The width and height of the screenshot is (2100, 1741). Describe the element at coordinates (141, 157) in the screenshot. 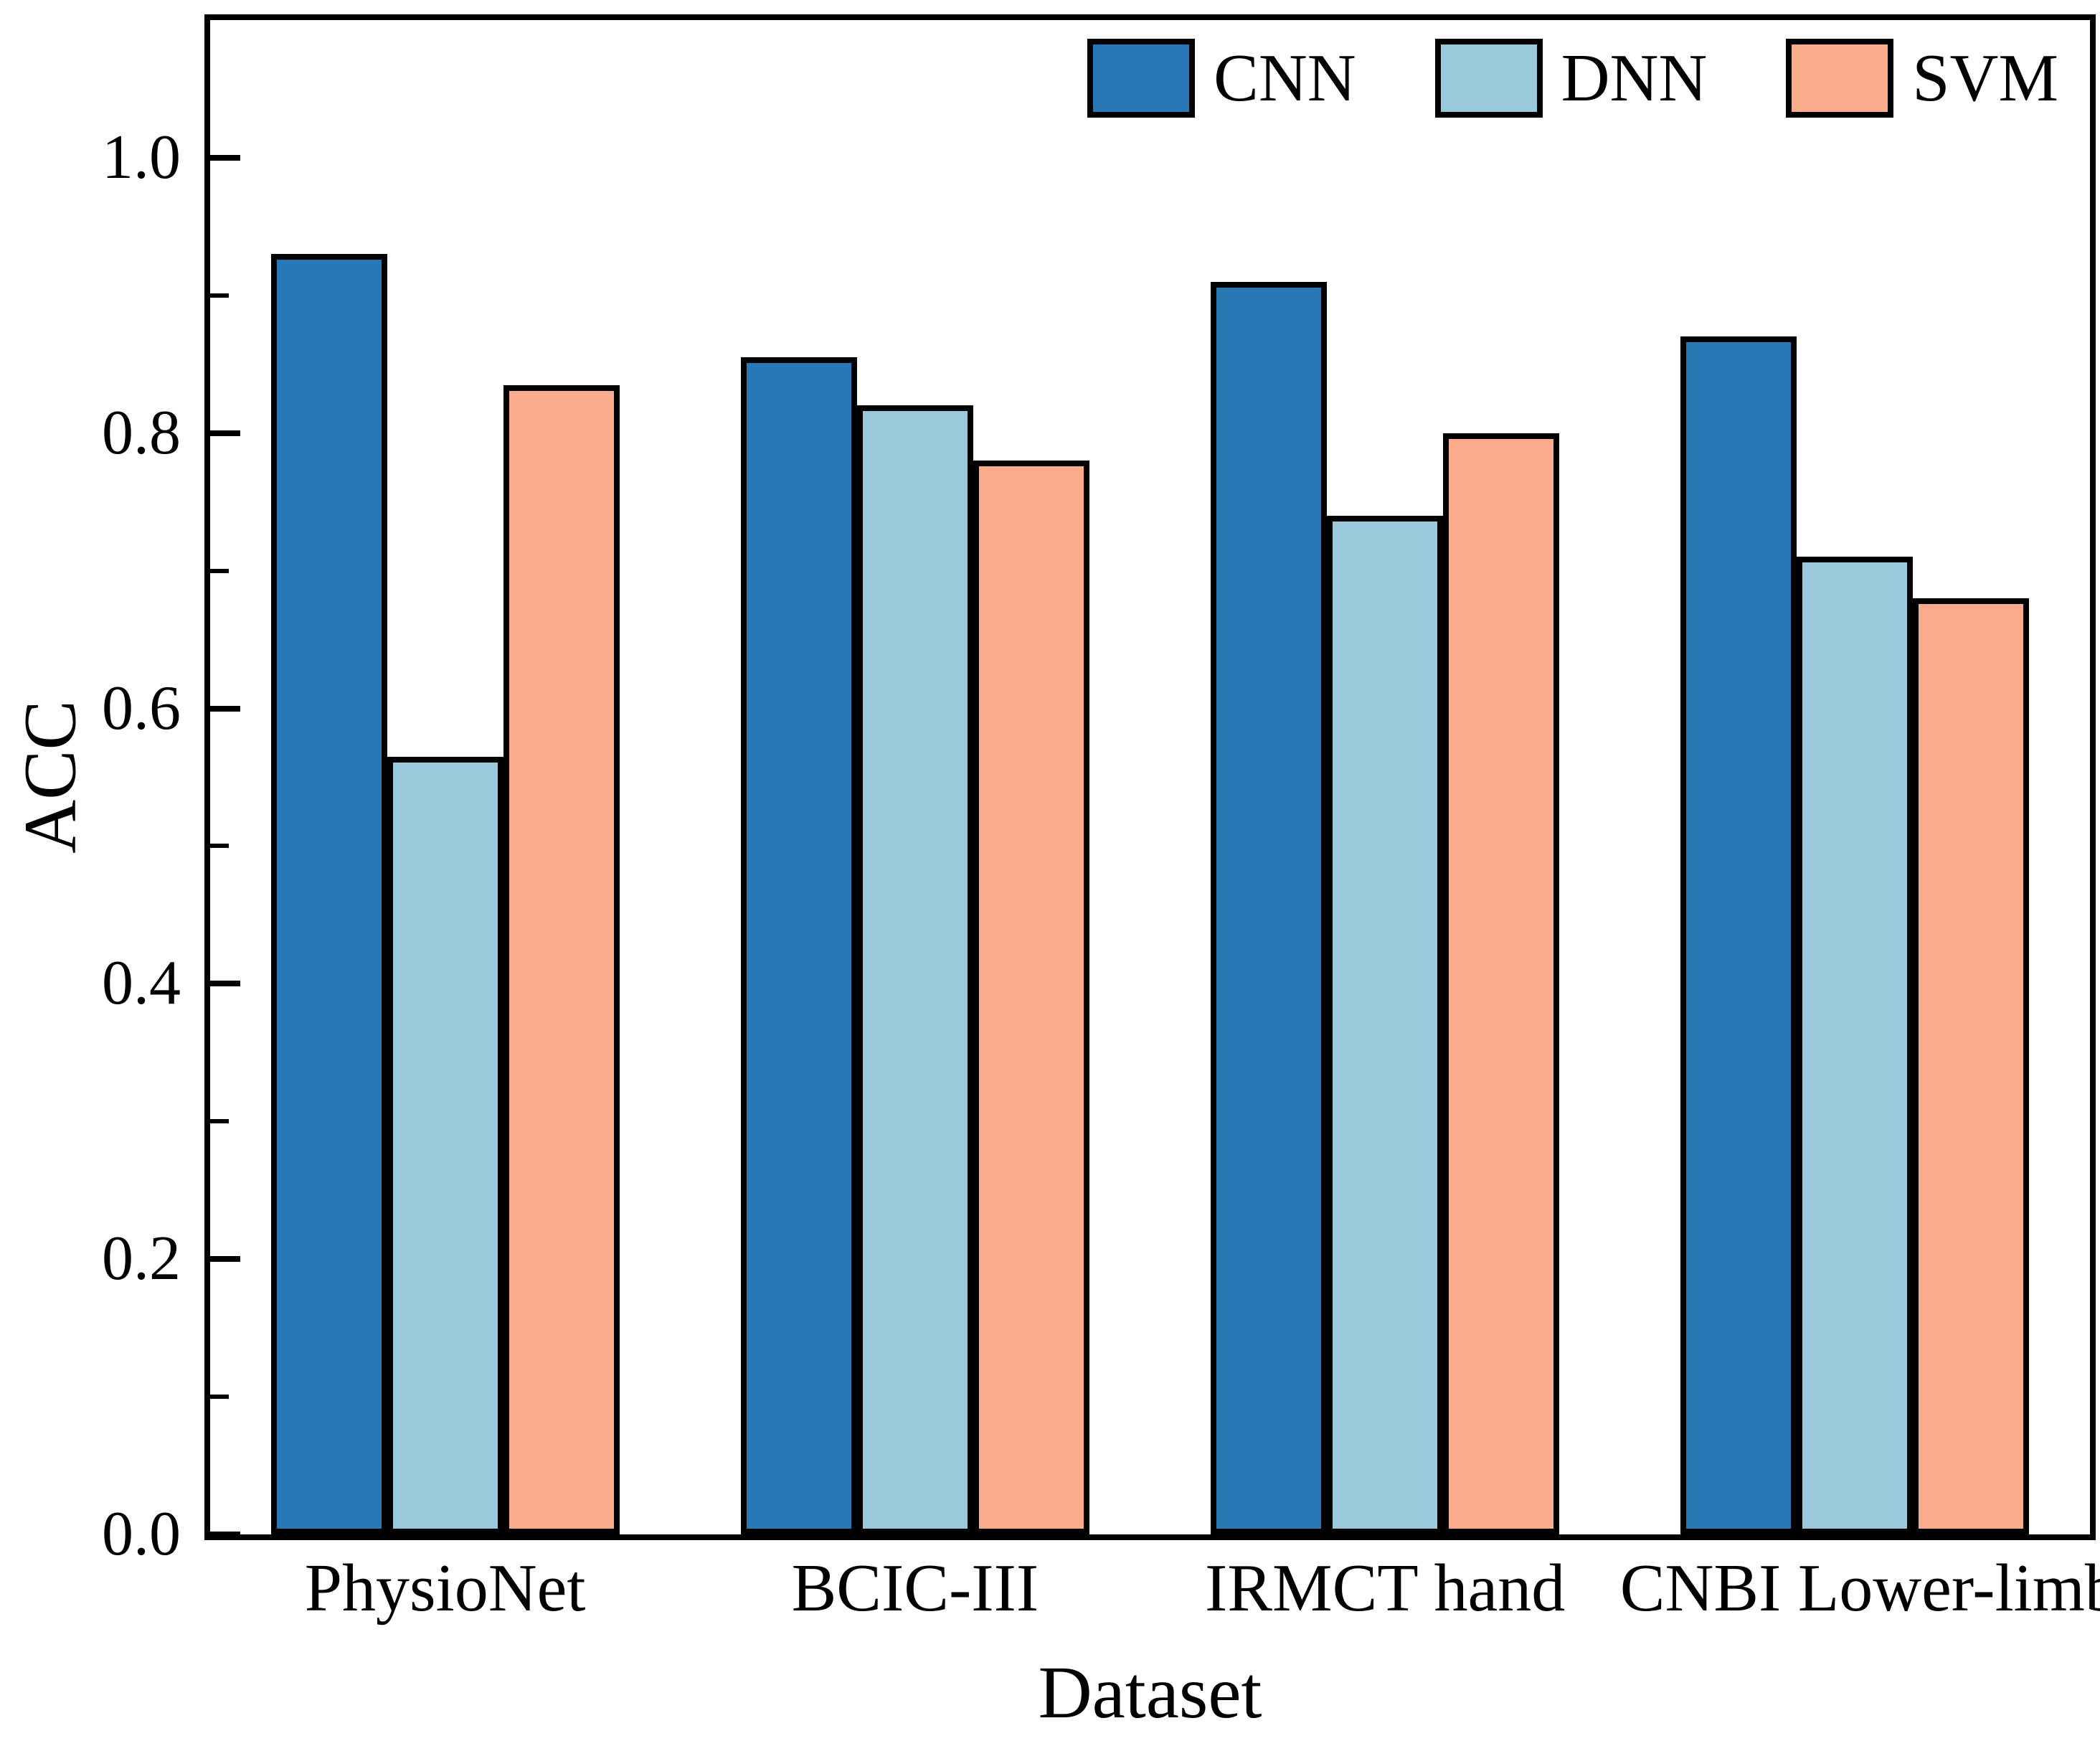

I see `y-tick-label: 1.0` at that location.